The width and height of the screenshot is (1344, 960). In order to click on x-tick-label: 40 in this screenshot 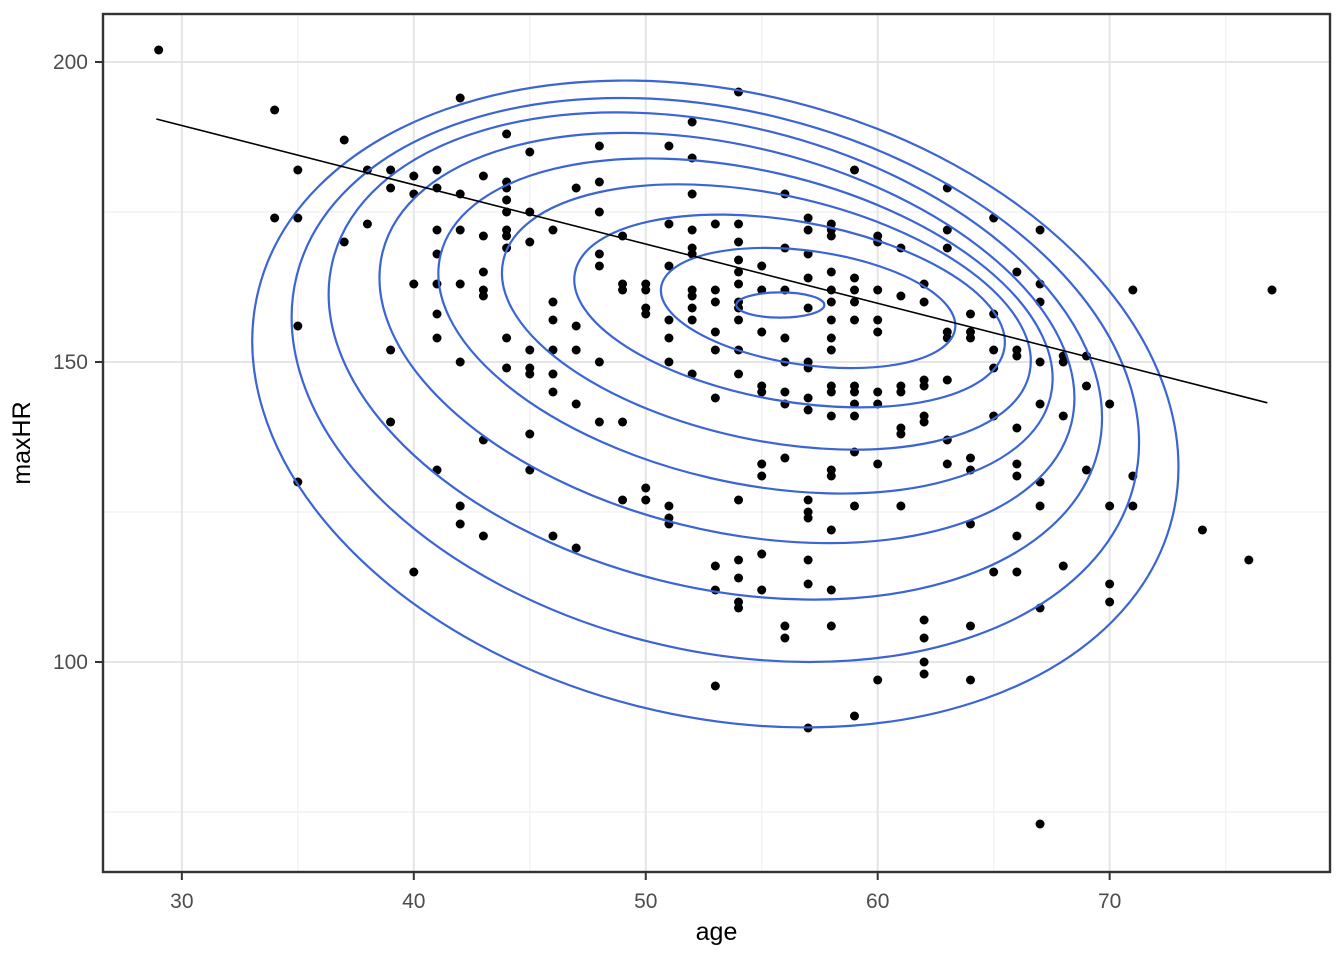, I will do `click(413, 901)`.